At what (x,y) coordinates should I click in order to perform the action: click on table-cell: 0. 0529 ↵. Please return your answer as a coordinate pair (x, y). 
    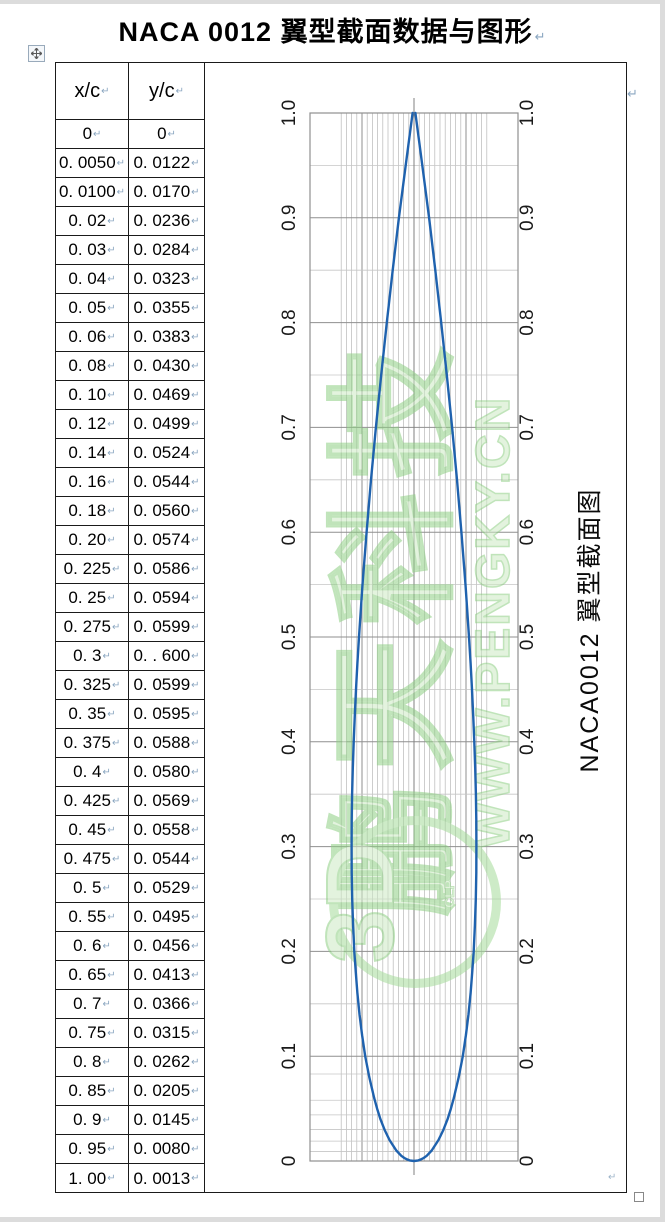
    Looking at the image, I should click on (166, 888).